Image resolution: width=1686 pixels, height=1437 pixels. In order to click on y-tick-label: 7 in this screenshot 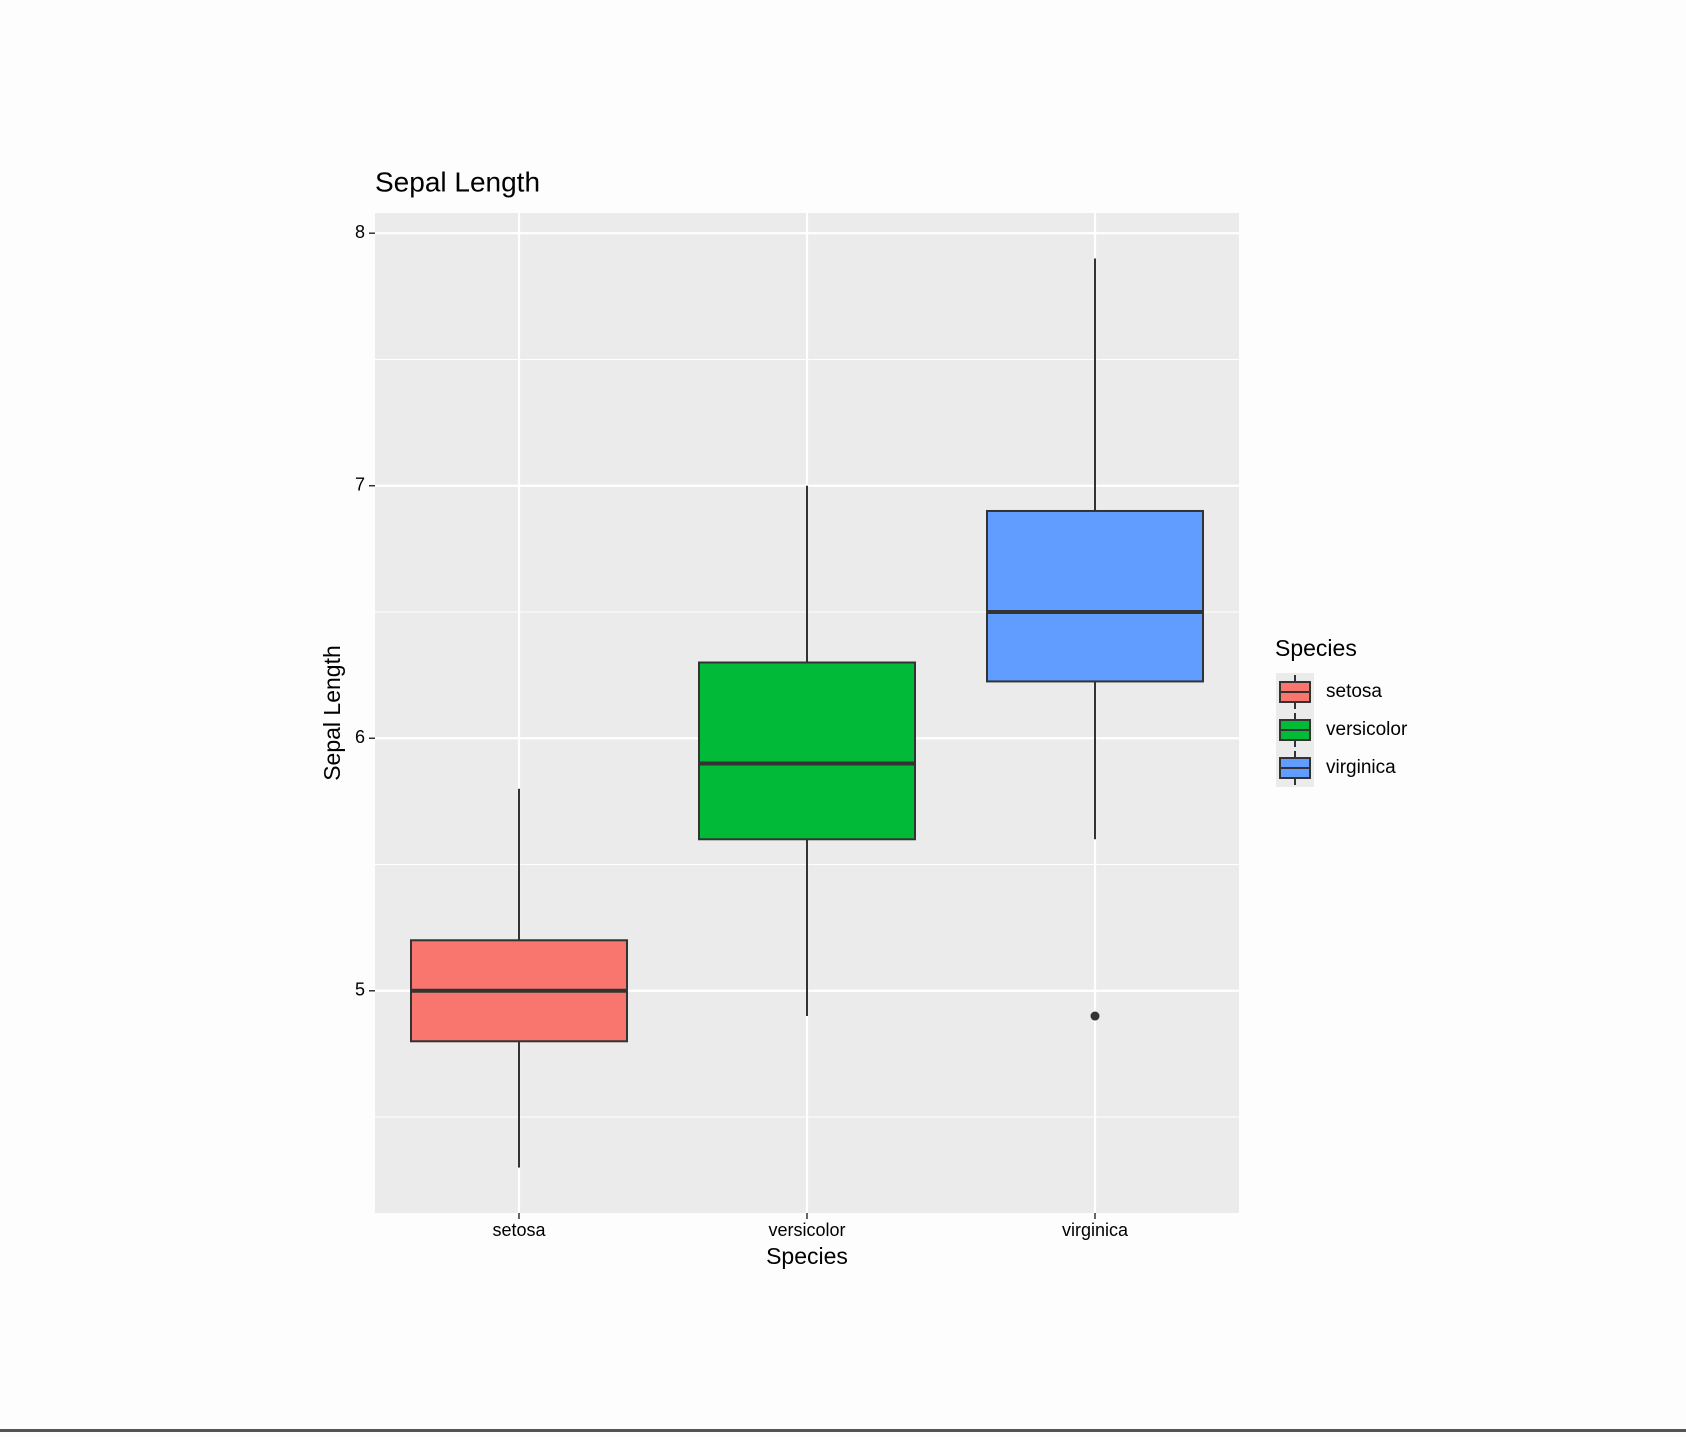, I will do `click(360, 484)`.